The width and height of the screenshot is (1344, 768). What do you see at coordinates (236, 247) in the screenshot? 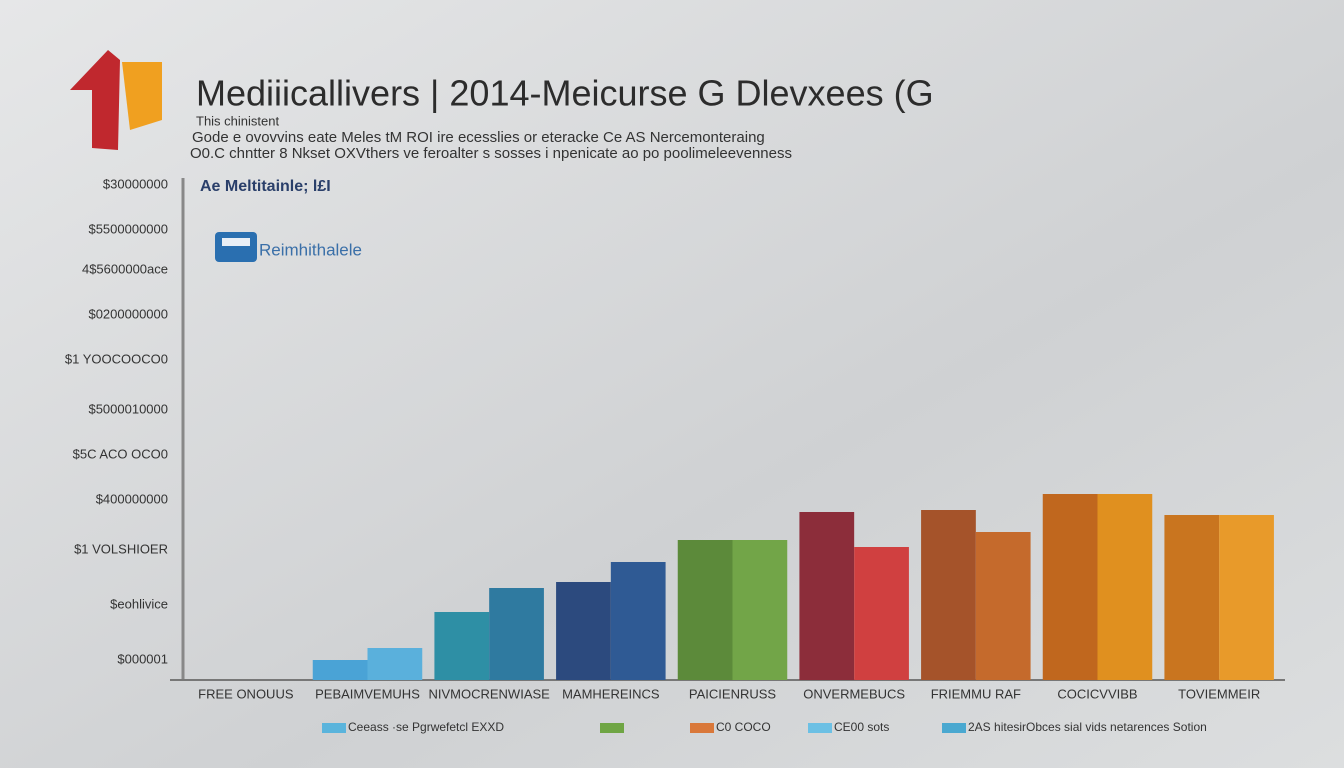
I see `icon` at bounding box center [236, 247].